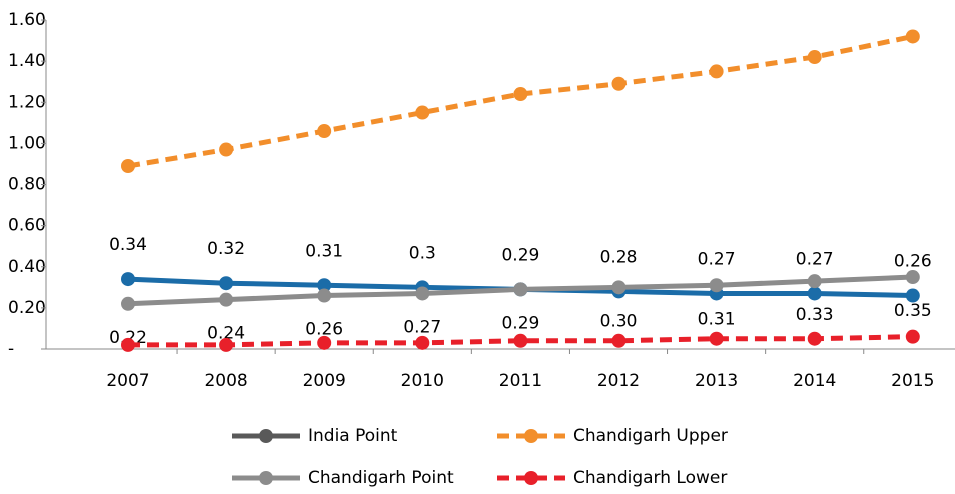 This screenshot has height=494, width=955. Describe the element at coordinates (27, 61) in the screenshot. I see `y-tick-label: 1.40` at that location.